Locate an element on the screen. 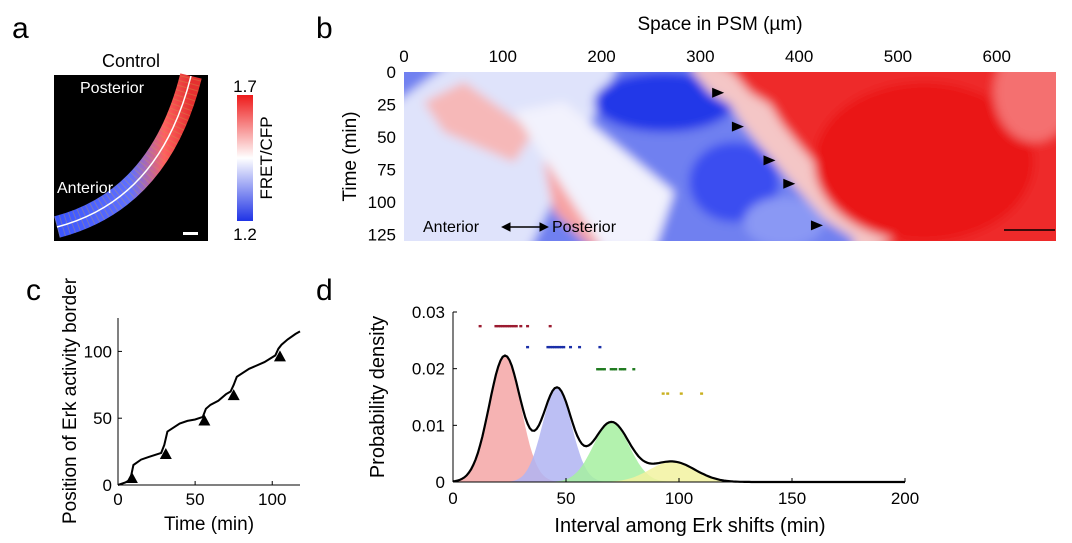 The width and height of the screenshot is (1072, 543). x-tick-label: 500 is located at coordinates (898, 56).